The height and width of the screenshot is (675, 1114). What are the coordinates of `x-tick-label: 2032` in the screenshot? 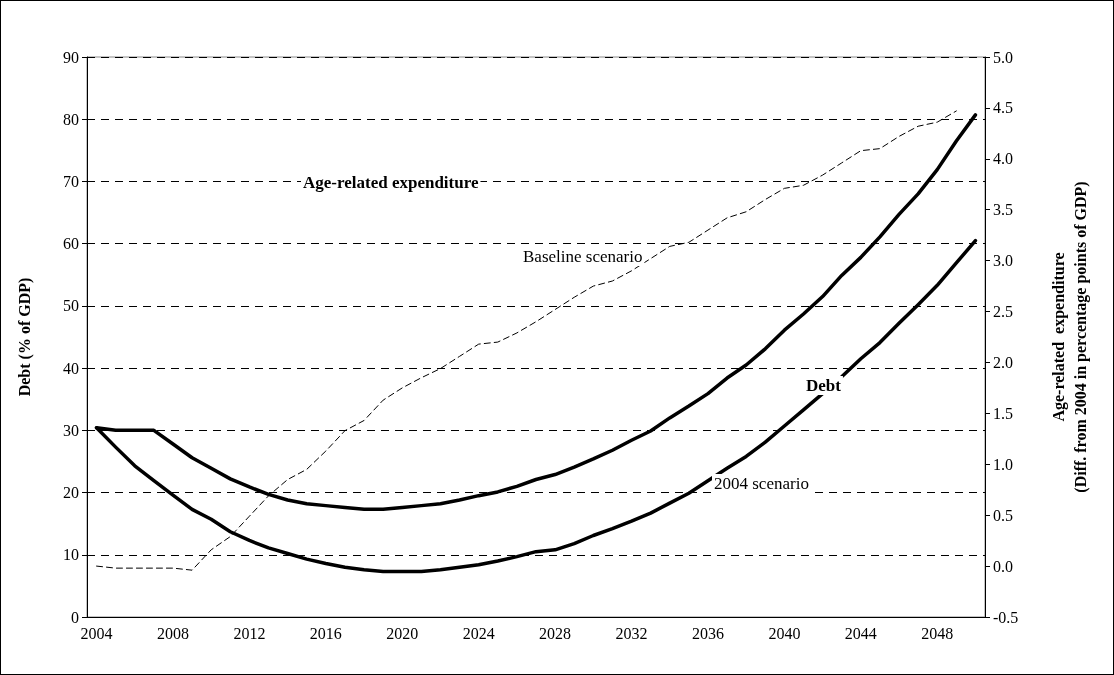 It's located at (631, 633).